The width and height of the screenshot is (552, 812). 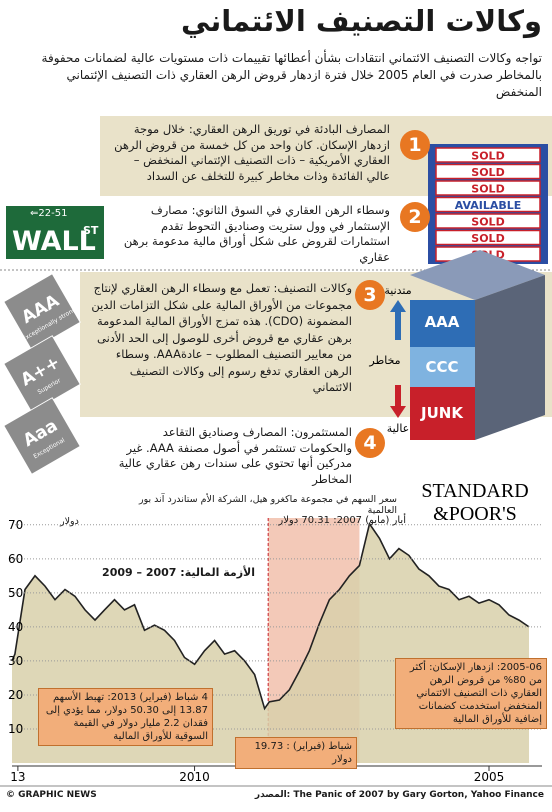 I want to click on street-sign, so click(x=55, y=232).